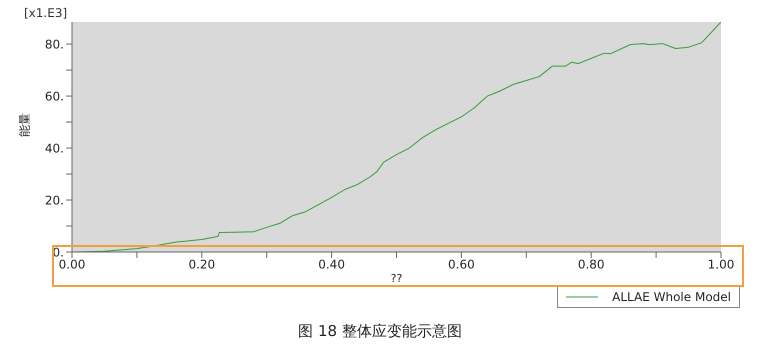 Image resolution: width=760 pixels, height=360 pixels. What do you see at coordinates (591, 265) in the screenshot?
I see `x-tick-label: 0.80` at bounding box center [591, 265].